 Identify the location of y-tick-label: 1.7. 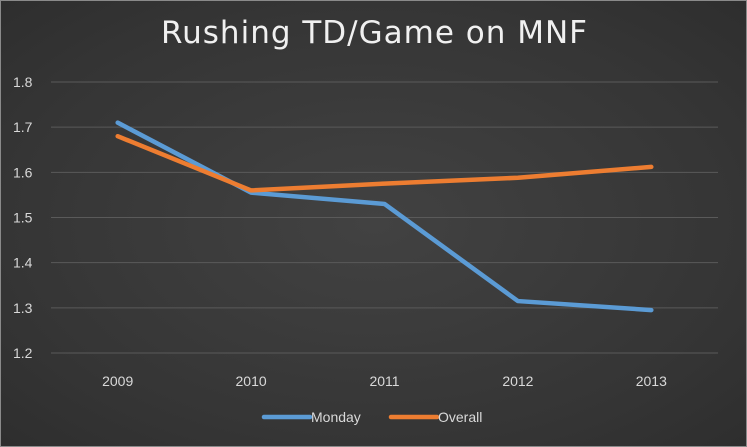
(23, 127).